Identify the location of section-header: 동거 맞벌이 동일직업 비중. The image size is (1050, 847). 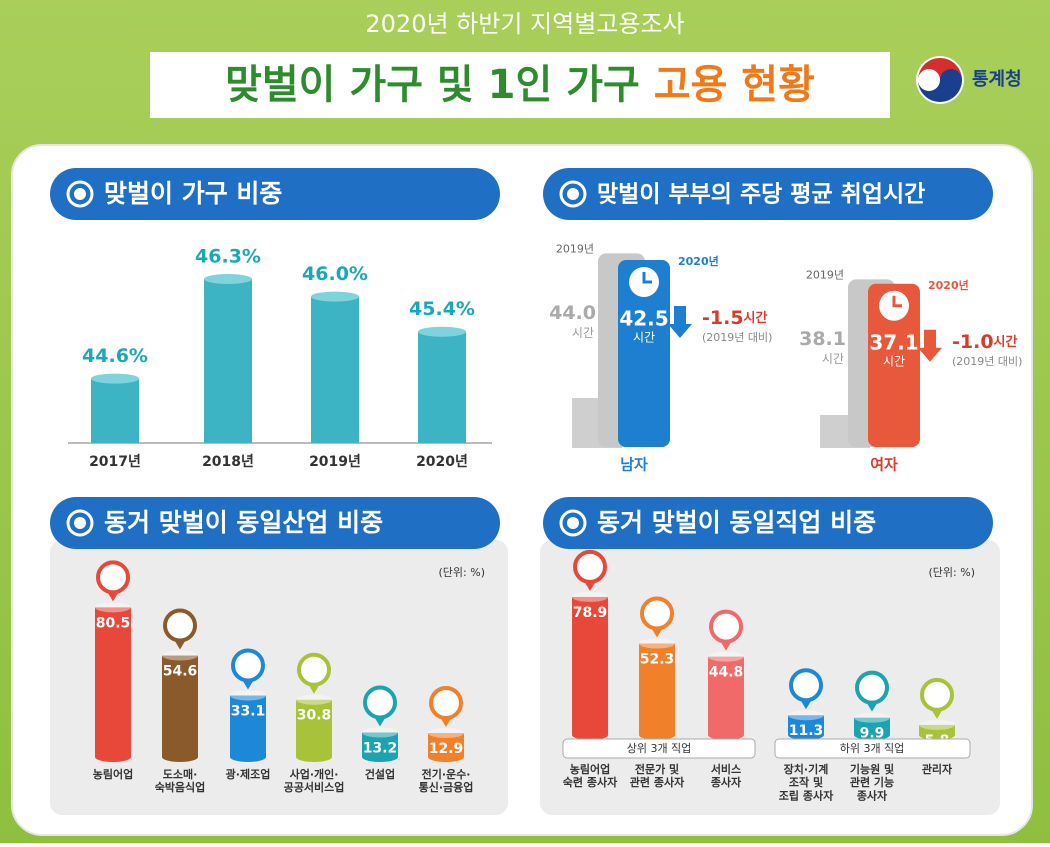
(768, 523).